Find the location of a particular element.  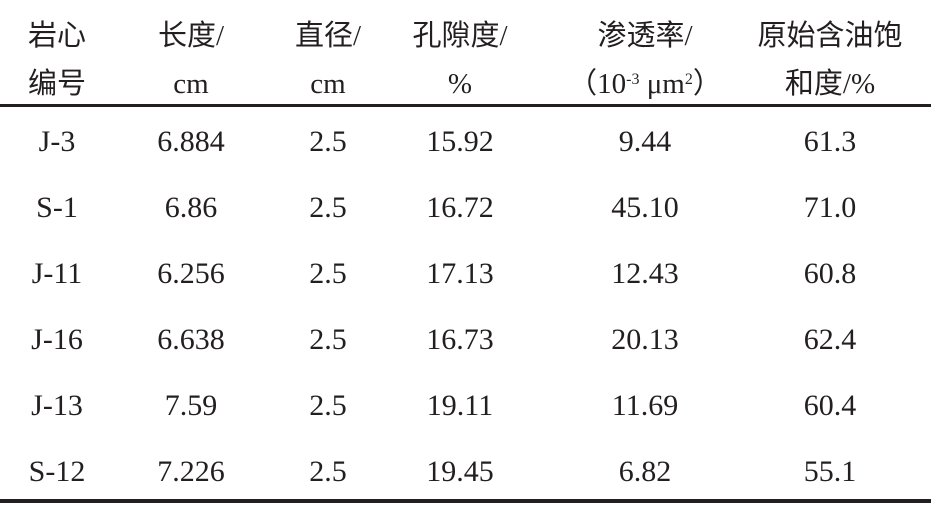

table-cell: 60.8 is located at coordinates (830, 273).